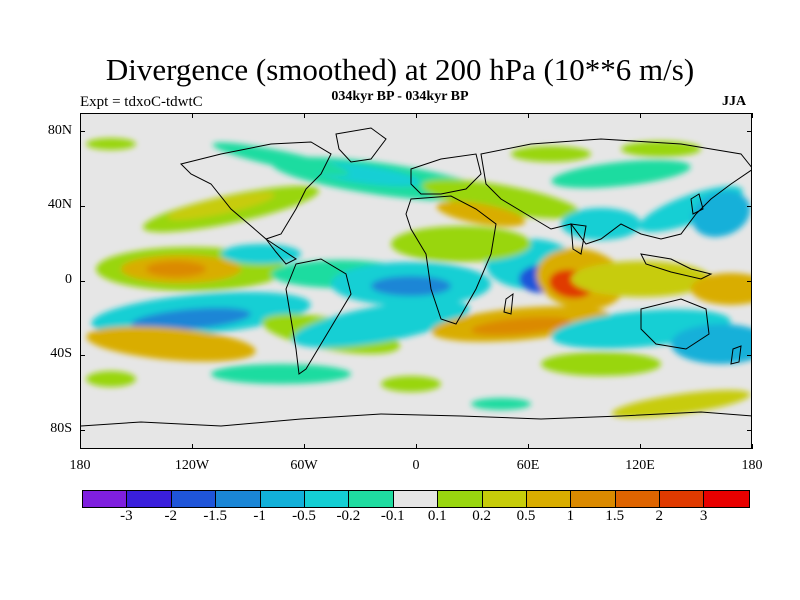 Image resolution: width=800 pixels, height=600 pixels. I want to click on lon-label-180e: 180, so click(752, 465).